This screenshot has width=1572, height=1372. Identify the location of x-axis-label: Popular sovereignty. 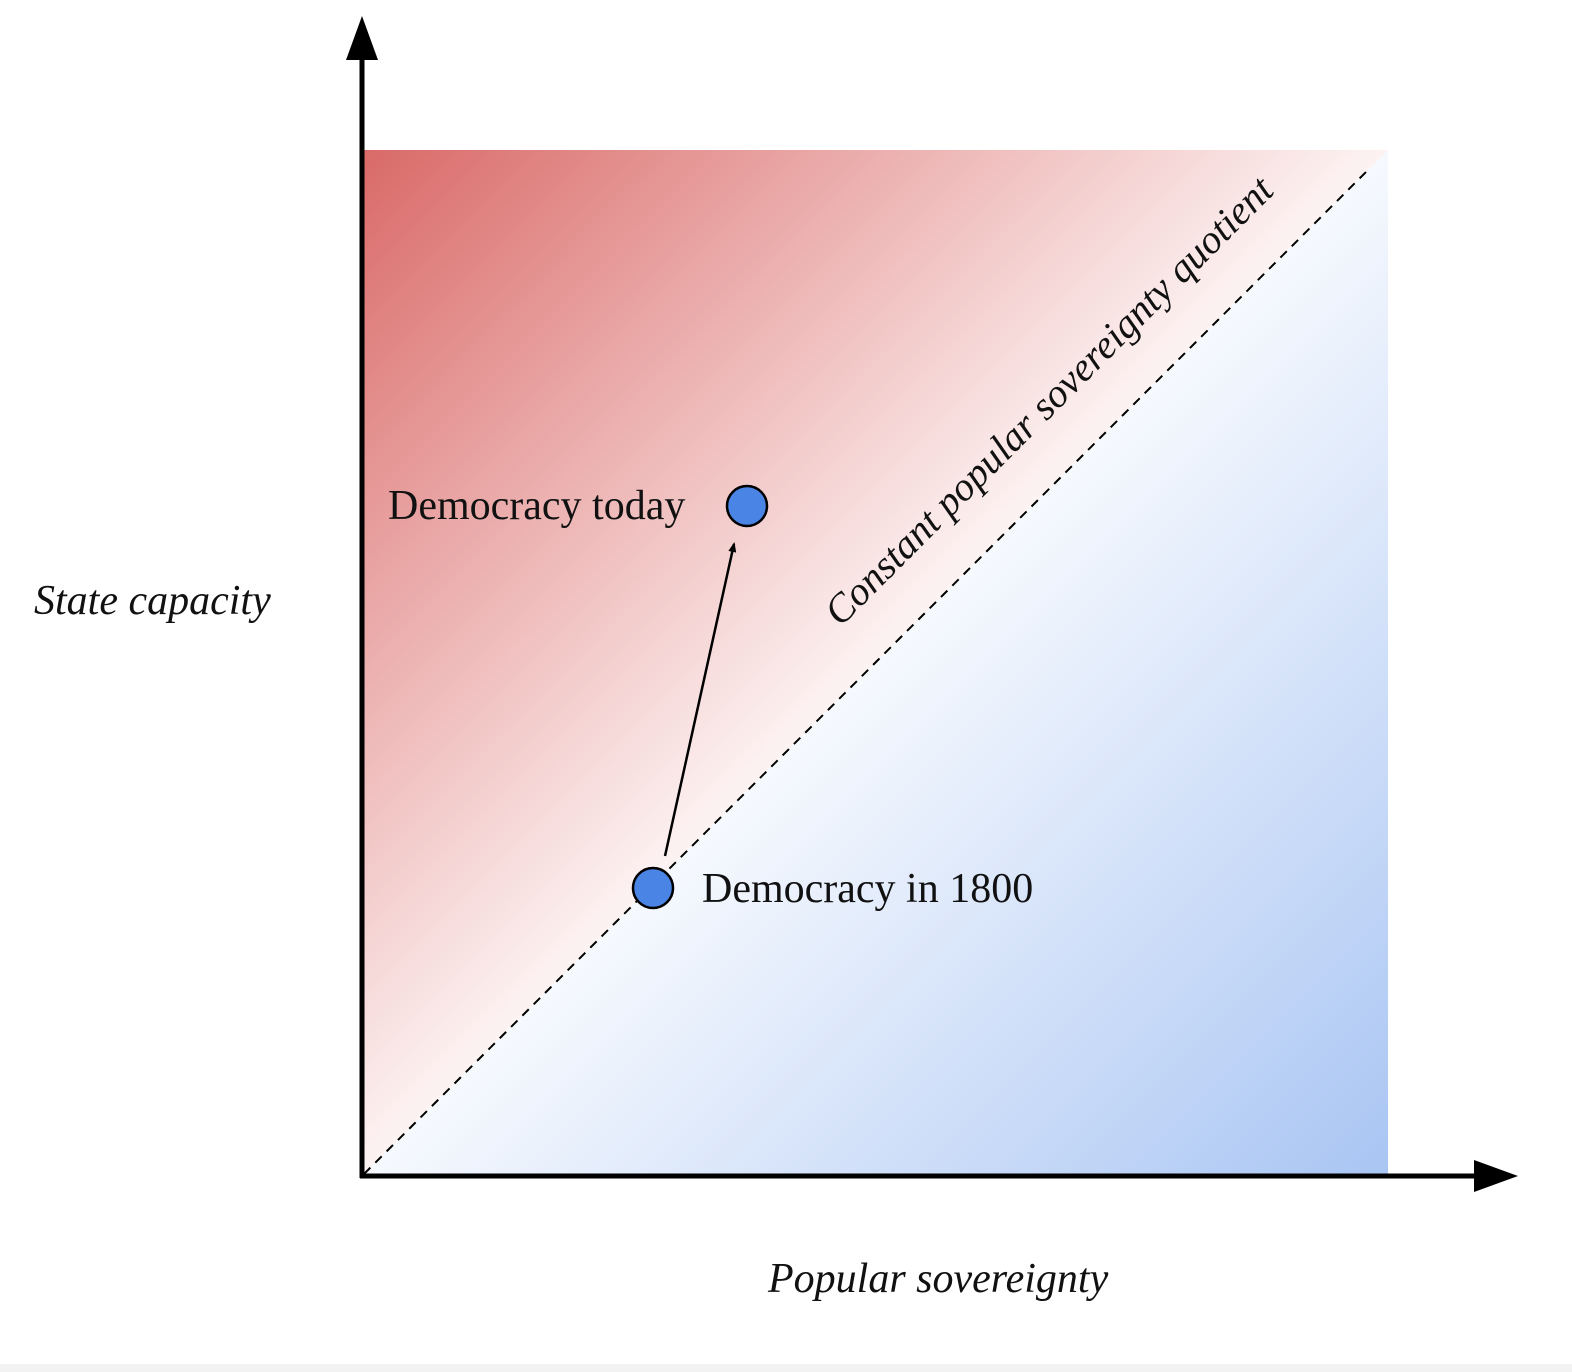
(938, 1279).